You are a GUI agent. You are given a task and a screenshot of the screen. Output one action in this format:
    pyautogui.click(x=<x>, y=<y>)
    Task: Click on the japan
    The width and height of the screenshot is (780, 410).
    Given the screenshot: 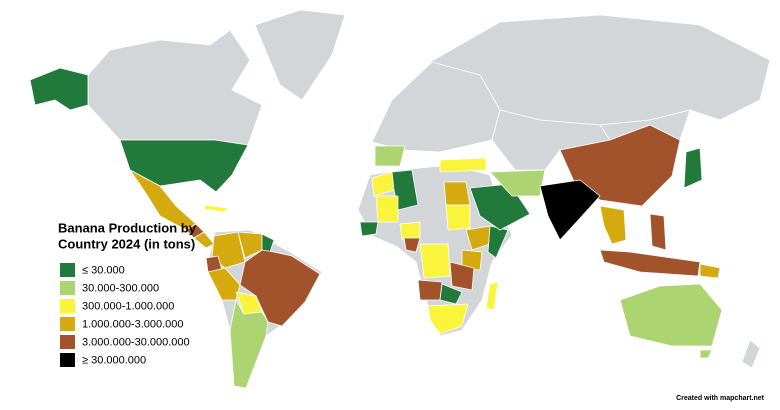 What is the action you would take?
    pyautogui.click(x=693, y=168)
    